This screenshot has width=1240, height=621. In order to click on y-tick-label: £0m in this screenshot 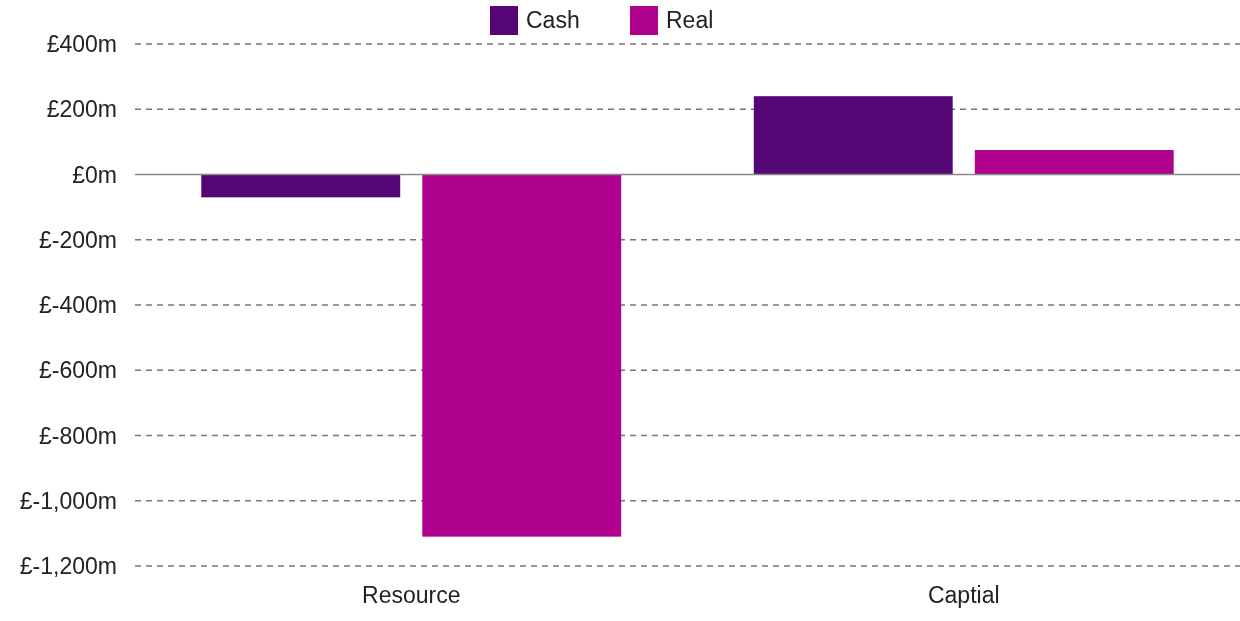, I will do `click(94, 174)`.